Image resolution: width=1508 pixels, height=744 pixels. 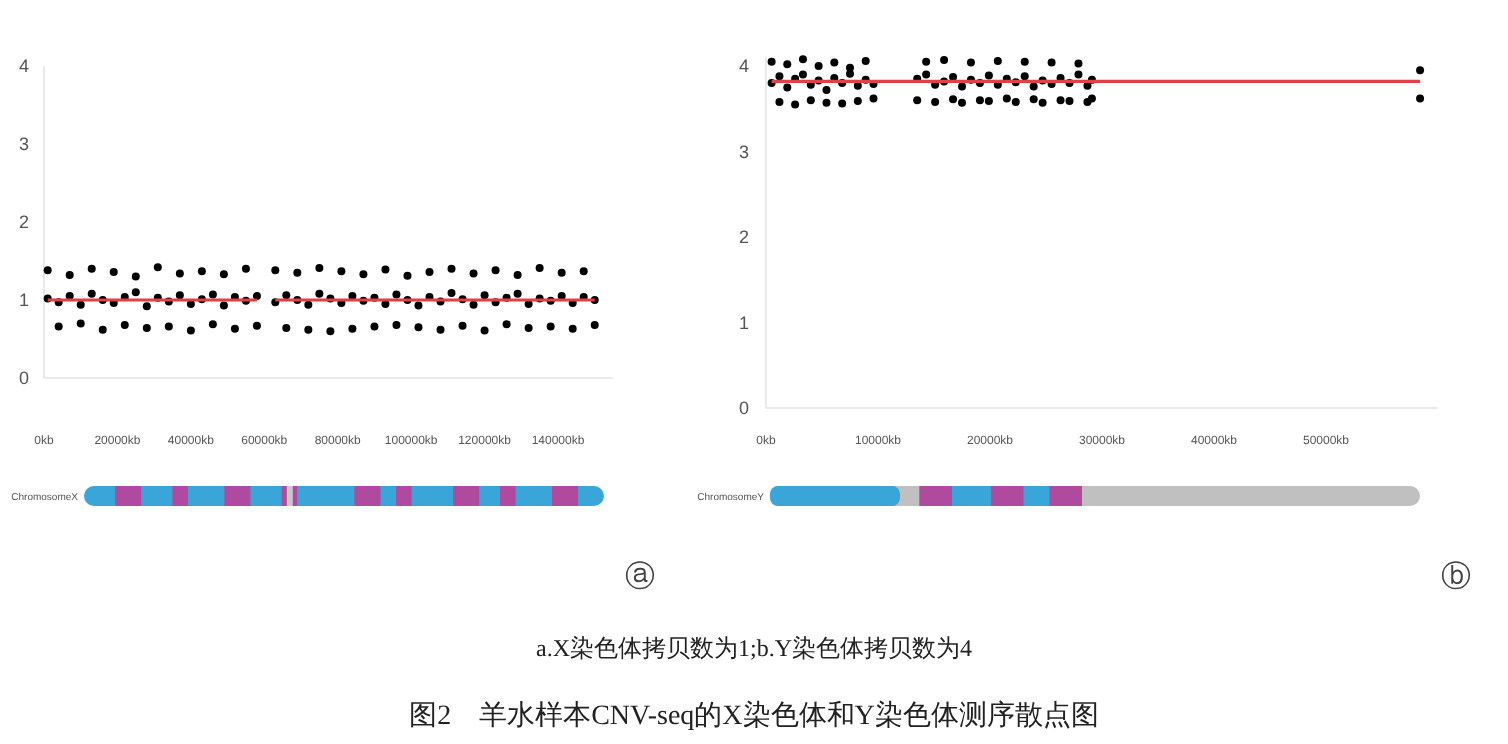 I want to click on text: 图2 羊水样本CNV-seq的X染色体和Y染色体测序散点图, so click(x=754, y=716).